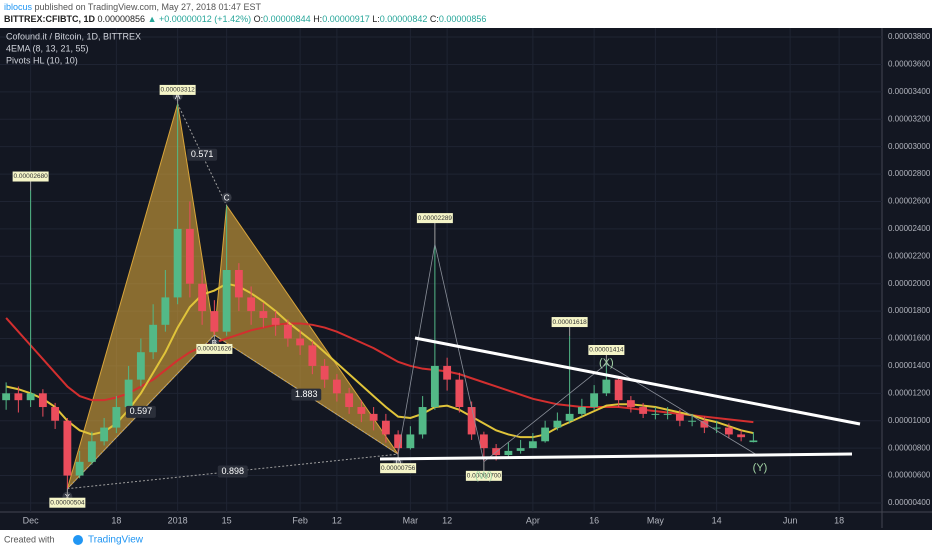 The width and height of the screenshot is (932, 550). Describe the element at coordinates (376, 19) in the screenshot. I see `l-label: L:` at that location.